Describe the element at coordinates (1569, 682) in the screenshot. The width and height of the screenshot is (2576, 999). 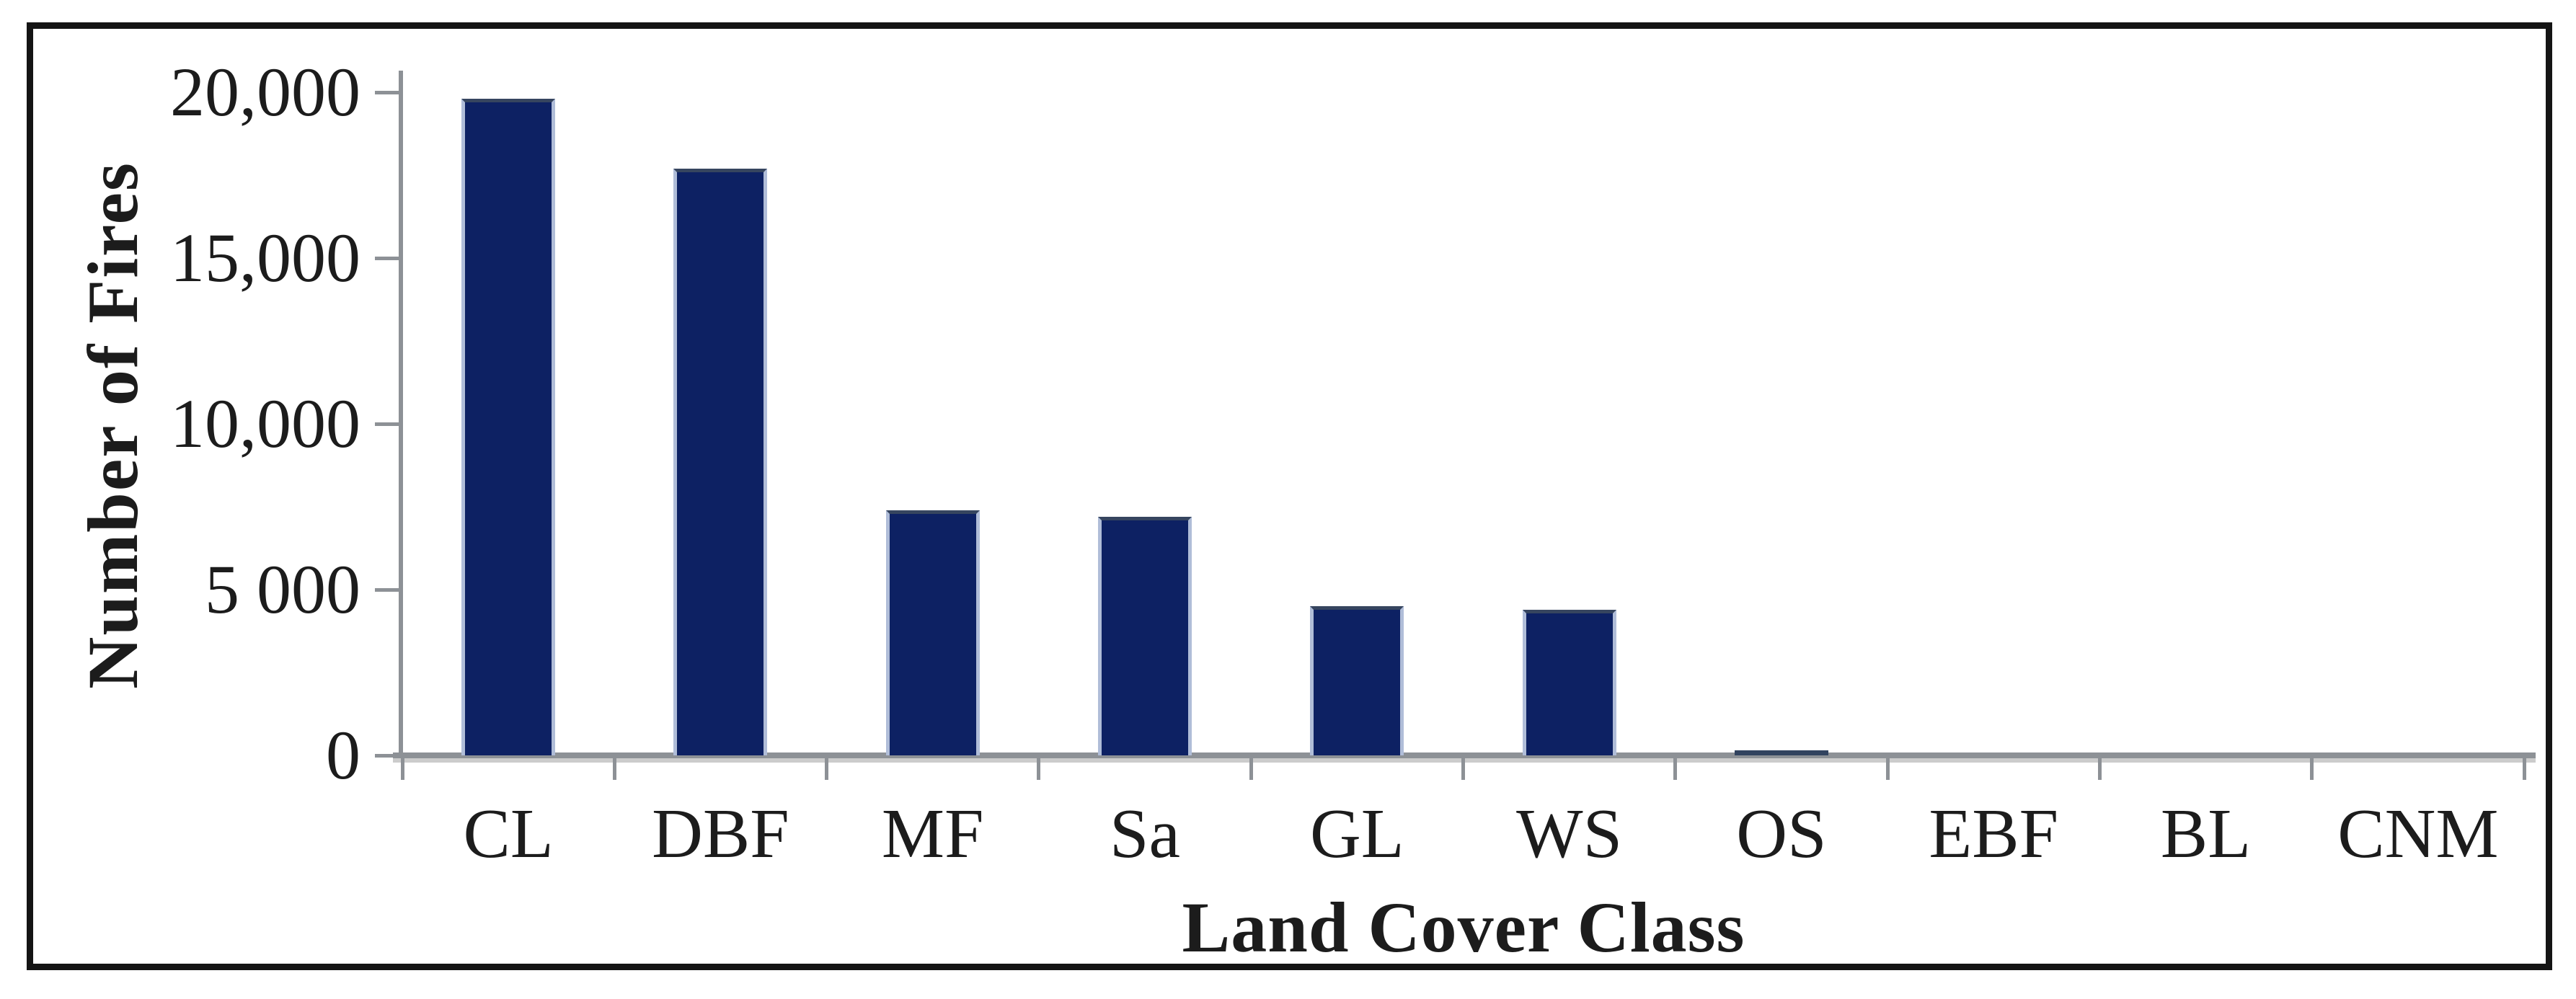
I see `bar-ws` at that location.